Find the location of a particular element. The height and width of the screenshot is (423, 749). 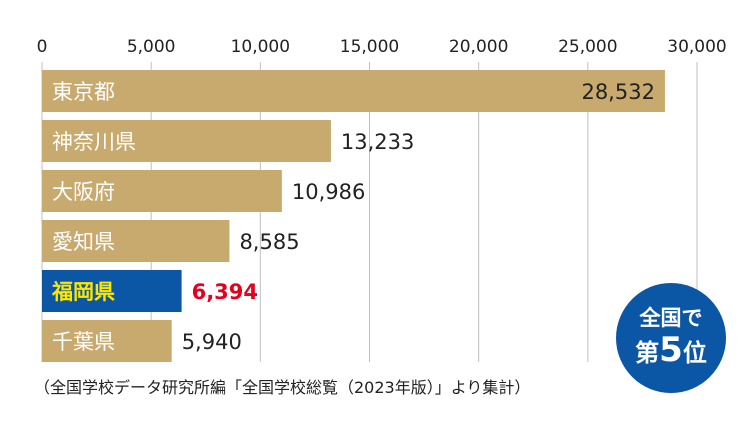

x-tick-label: 15,000 is located at coordinates (369, 47).